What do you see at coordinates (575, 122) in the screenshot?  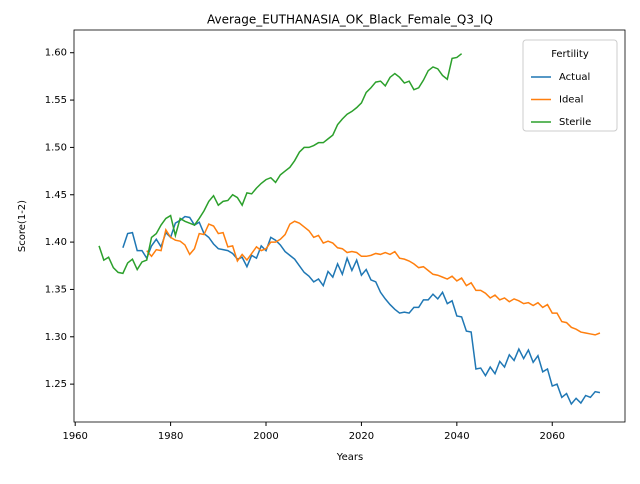 I see `legend-label: Sterile` at bounding box center [575, 122].